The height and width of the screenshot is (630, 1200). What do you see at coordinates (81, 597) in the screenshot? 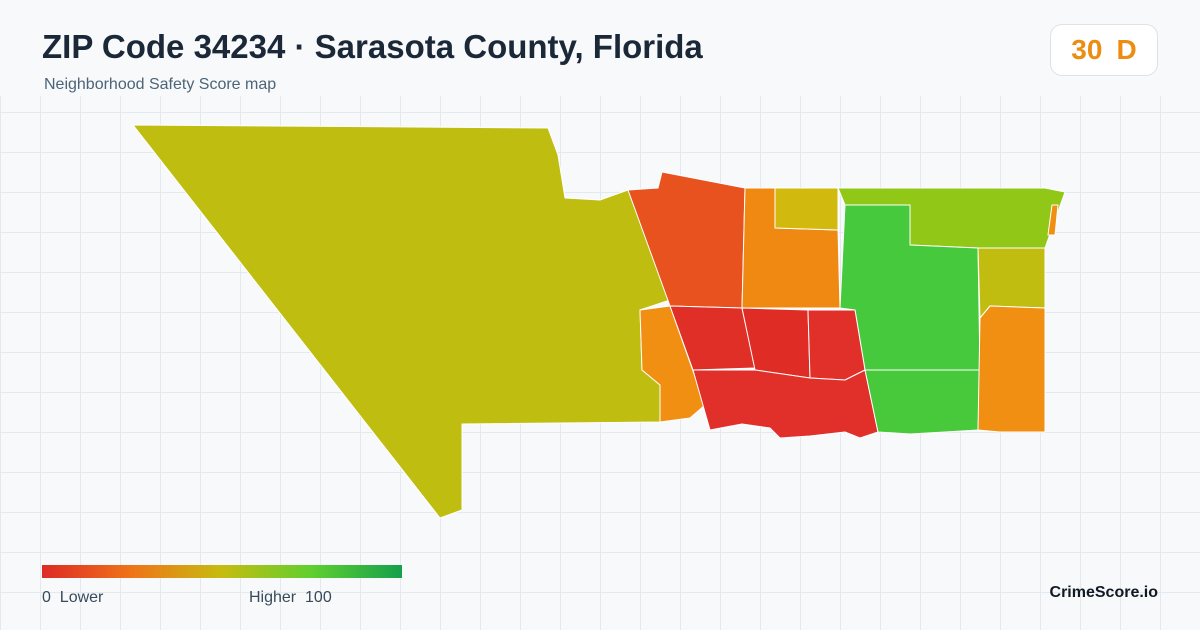
I see `legend-low-label: Lower` at bounding box center [81, 597].